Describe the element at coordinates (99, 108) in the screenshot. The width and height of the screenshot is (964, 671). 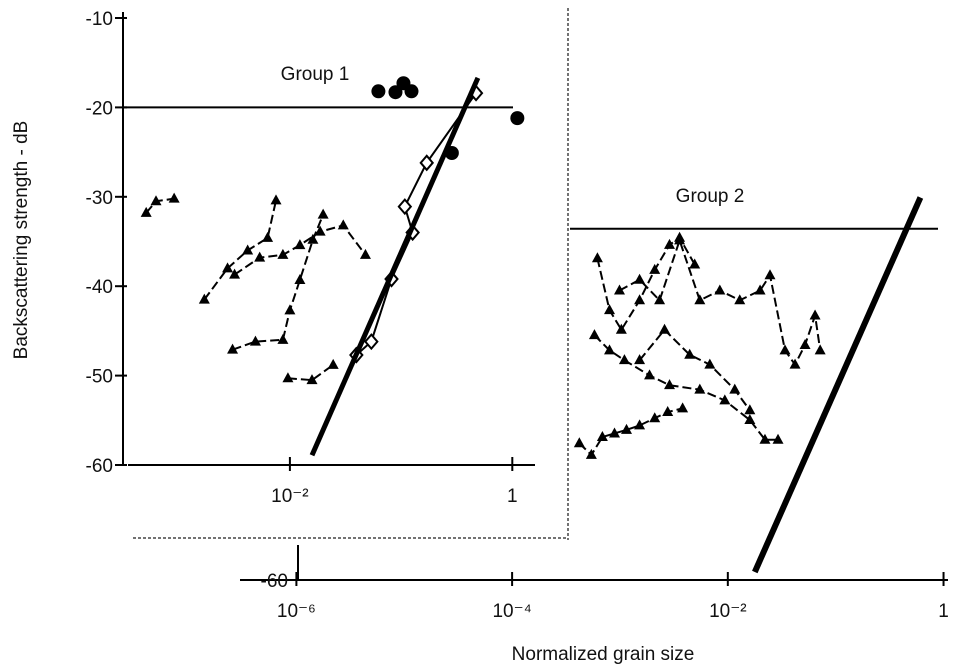
I see `y-tick-label: -20` at that location.